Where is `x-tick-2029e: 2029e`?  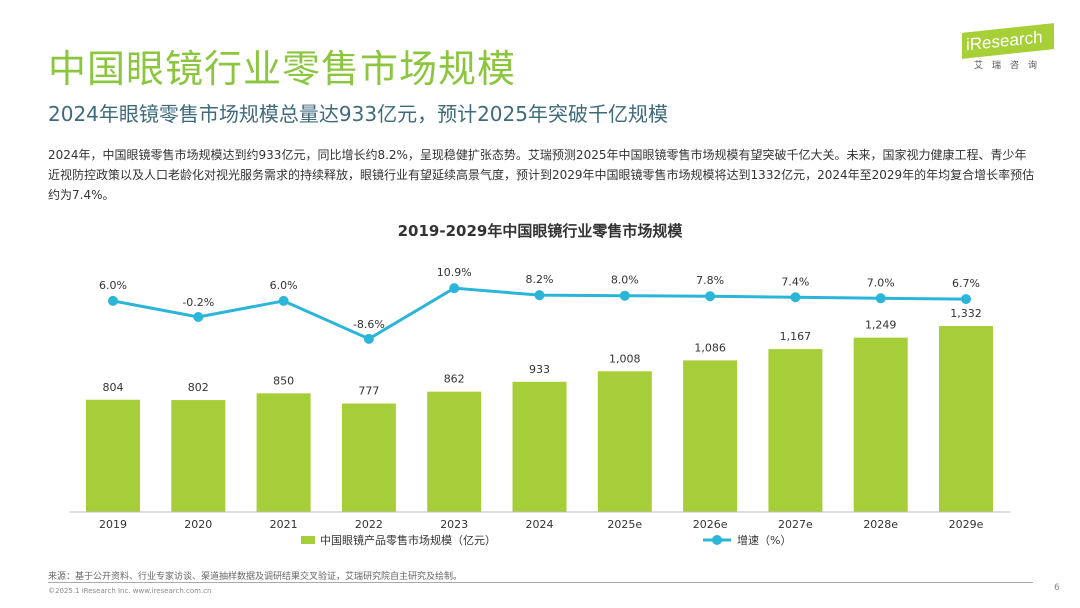
x-tick-2029e: 2029e is located at coordinates (966, 524).